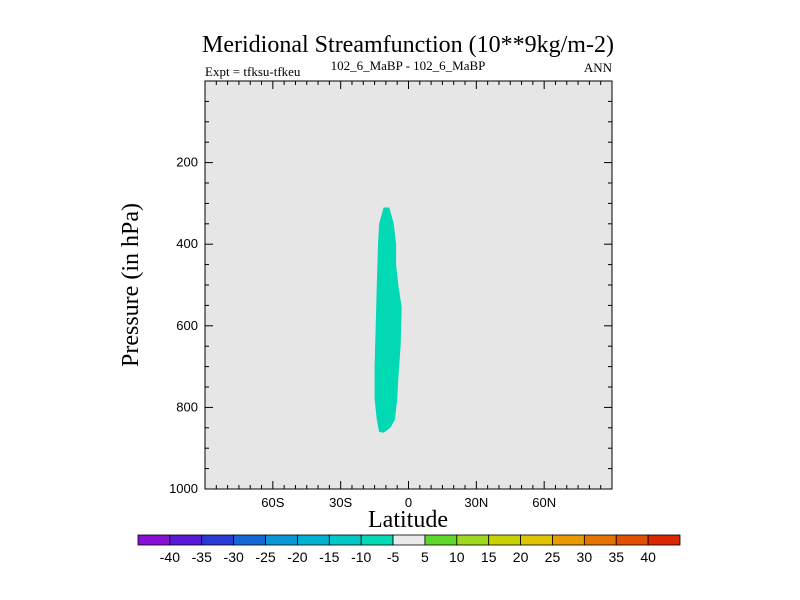 This screenshot has height=600, width=800. What do you see at coordinates (408, 65) in the screenshot?
I see `center-subtitle: 102_6_MaBP - 102_6_MaBP` at bounding box center [408, 65].